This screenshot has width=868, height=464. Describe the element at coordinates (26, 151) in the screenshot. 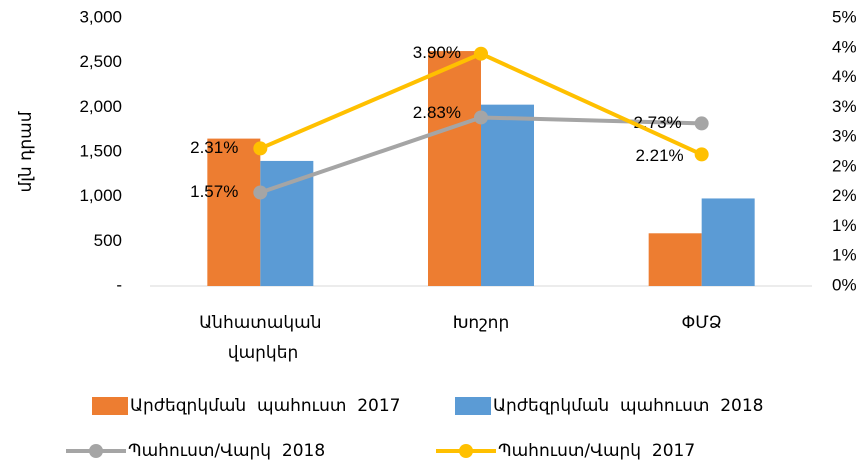

I see `y-axis-label: մլն դրամ` at that location.